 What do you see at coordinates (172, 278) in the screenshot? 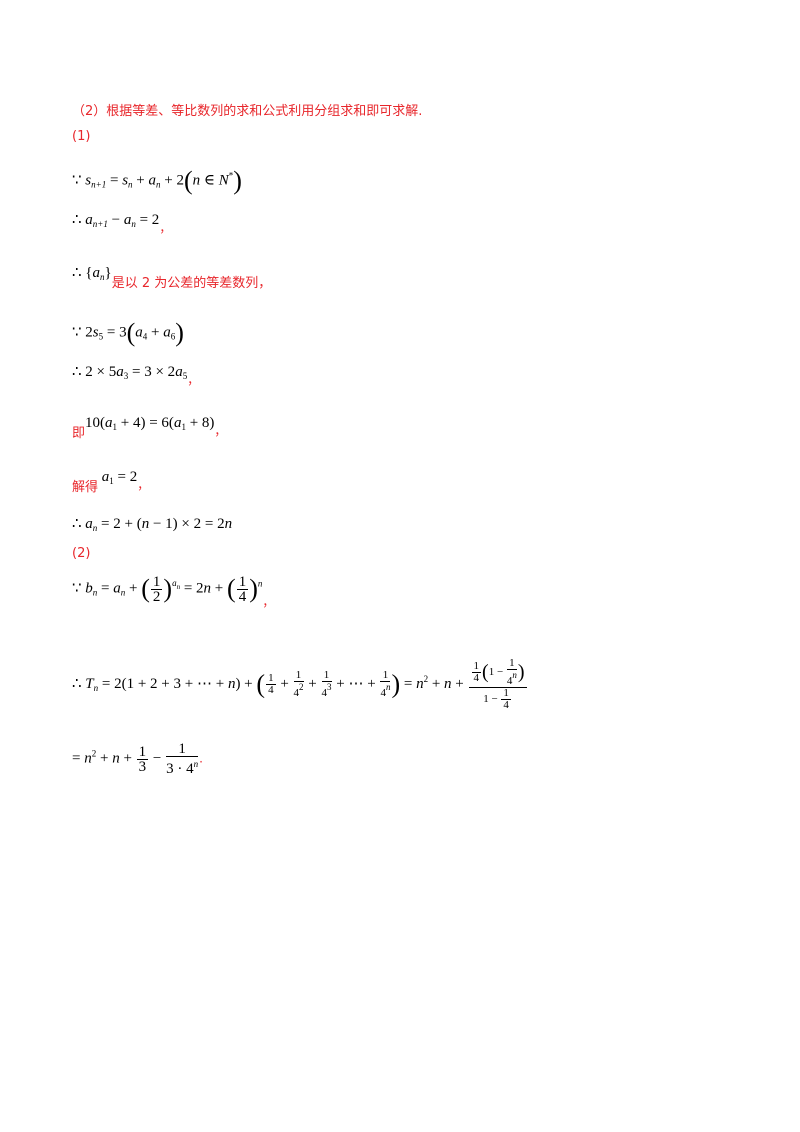
I see `eq-arith-seq: ∴ {an}是以 2 为公差的等差数列，` at bounding box center [172, 278].